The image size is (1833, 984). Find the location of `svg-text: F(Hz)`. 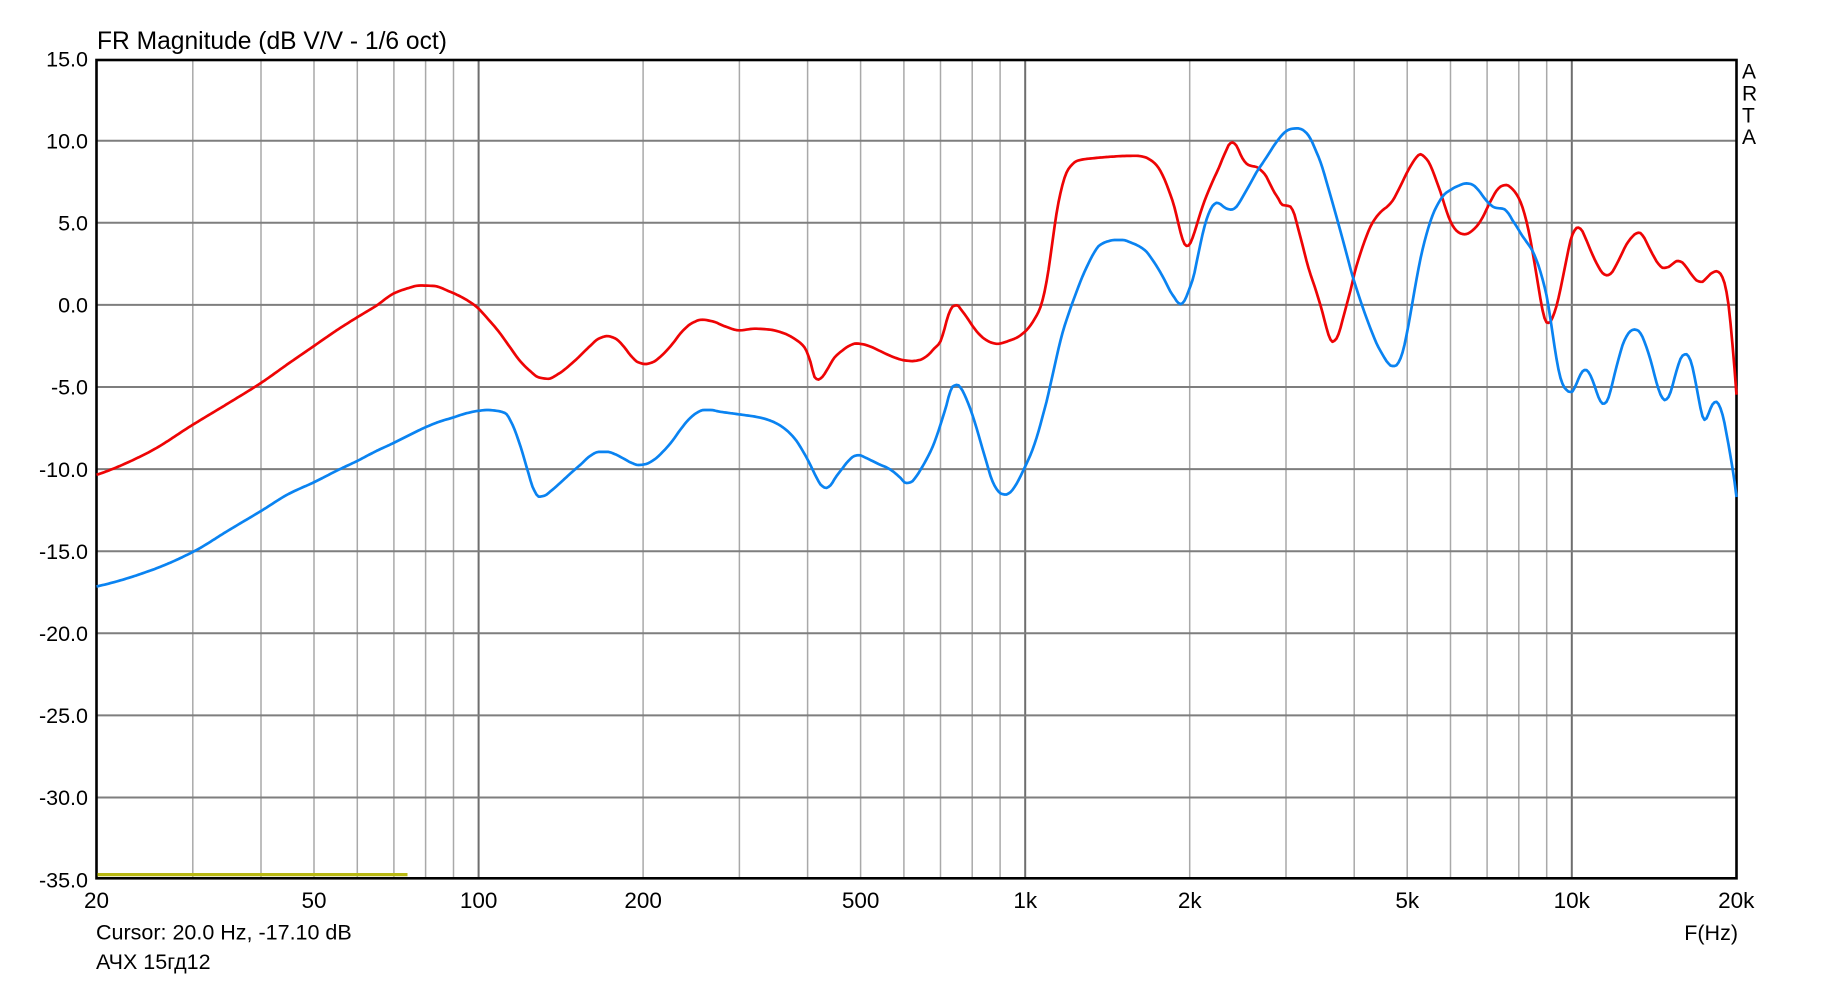

svg-text: F(Hz) is located at coordinates (1711, 933).